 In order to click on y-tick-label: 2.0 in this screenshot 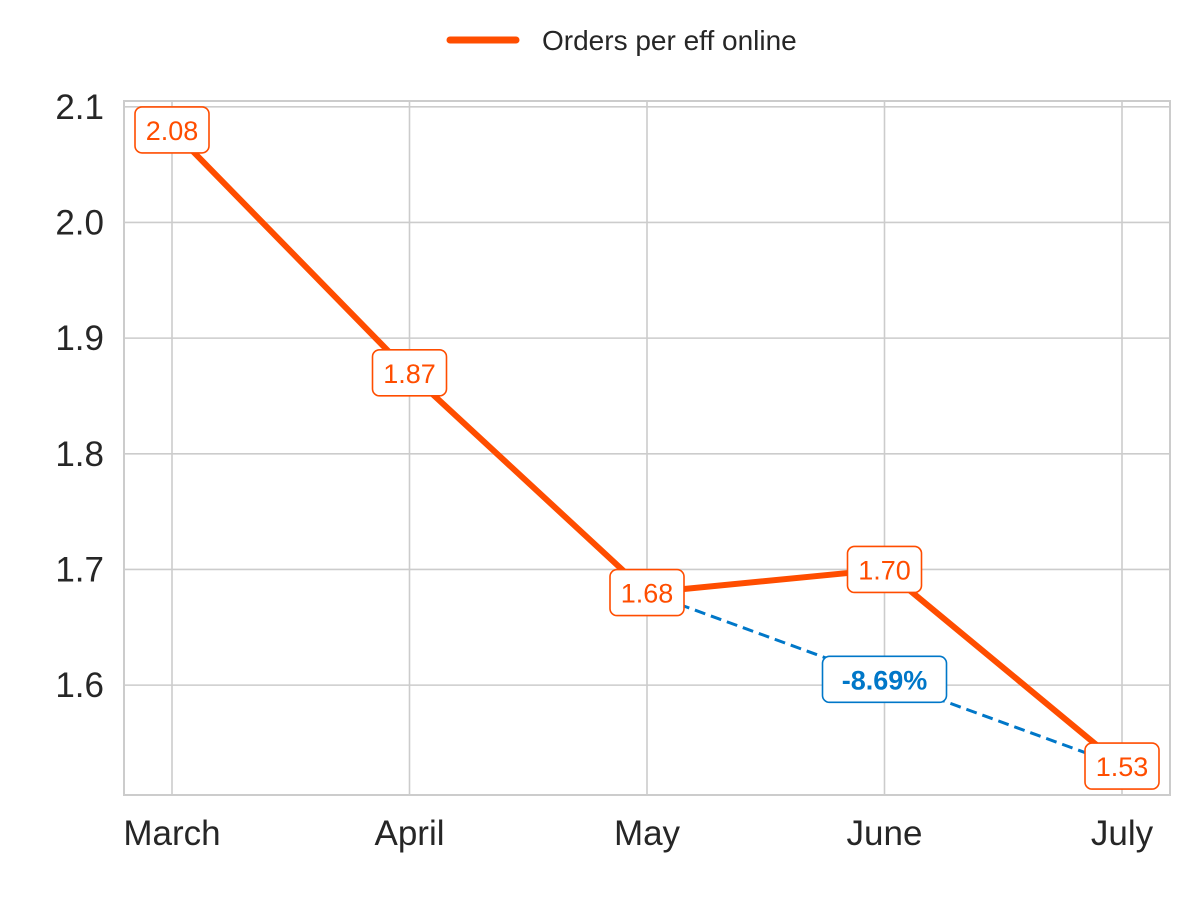, I will do `click(79, 222)`.